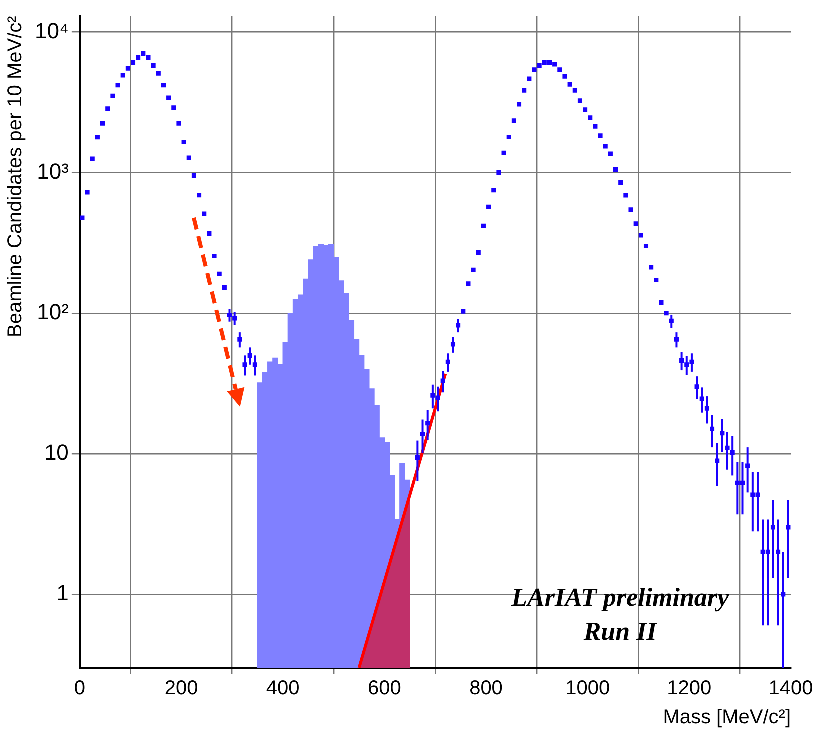  Describe the element at coordinates (588, 689) in the screenshot. I see `x-tick-label: 1000` at that location.